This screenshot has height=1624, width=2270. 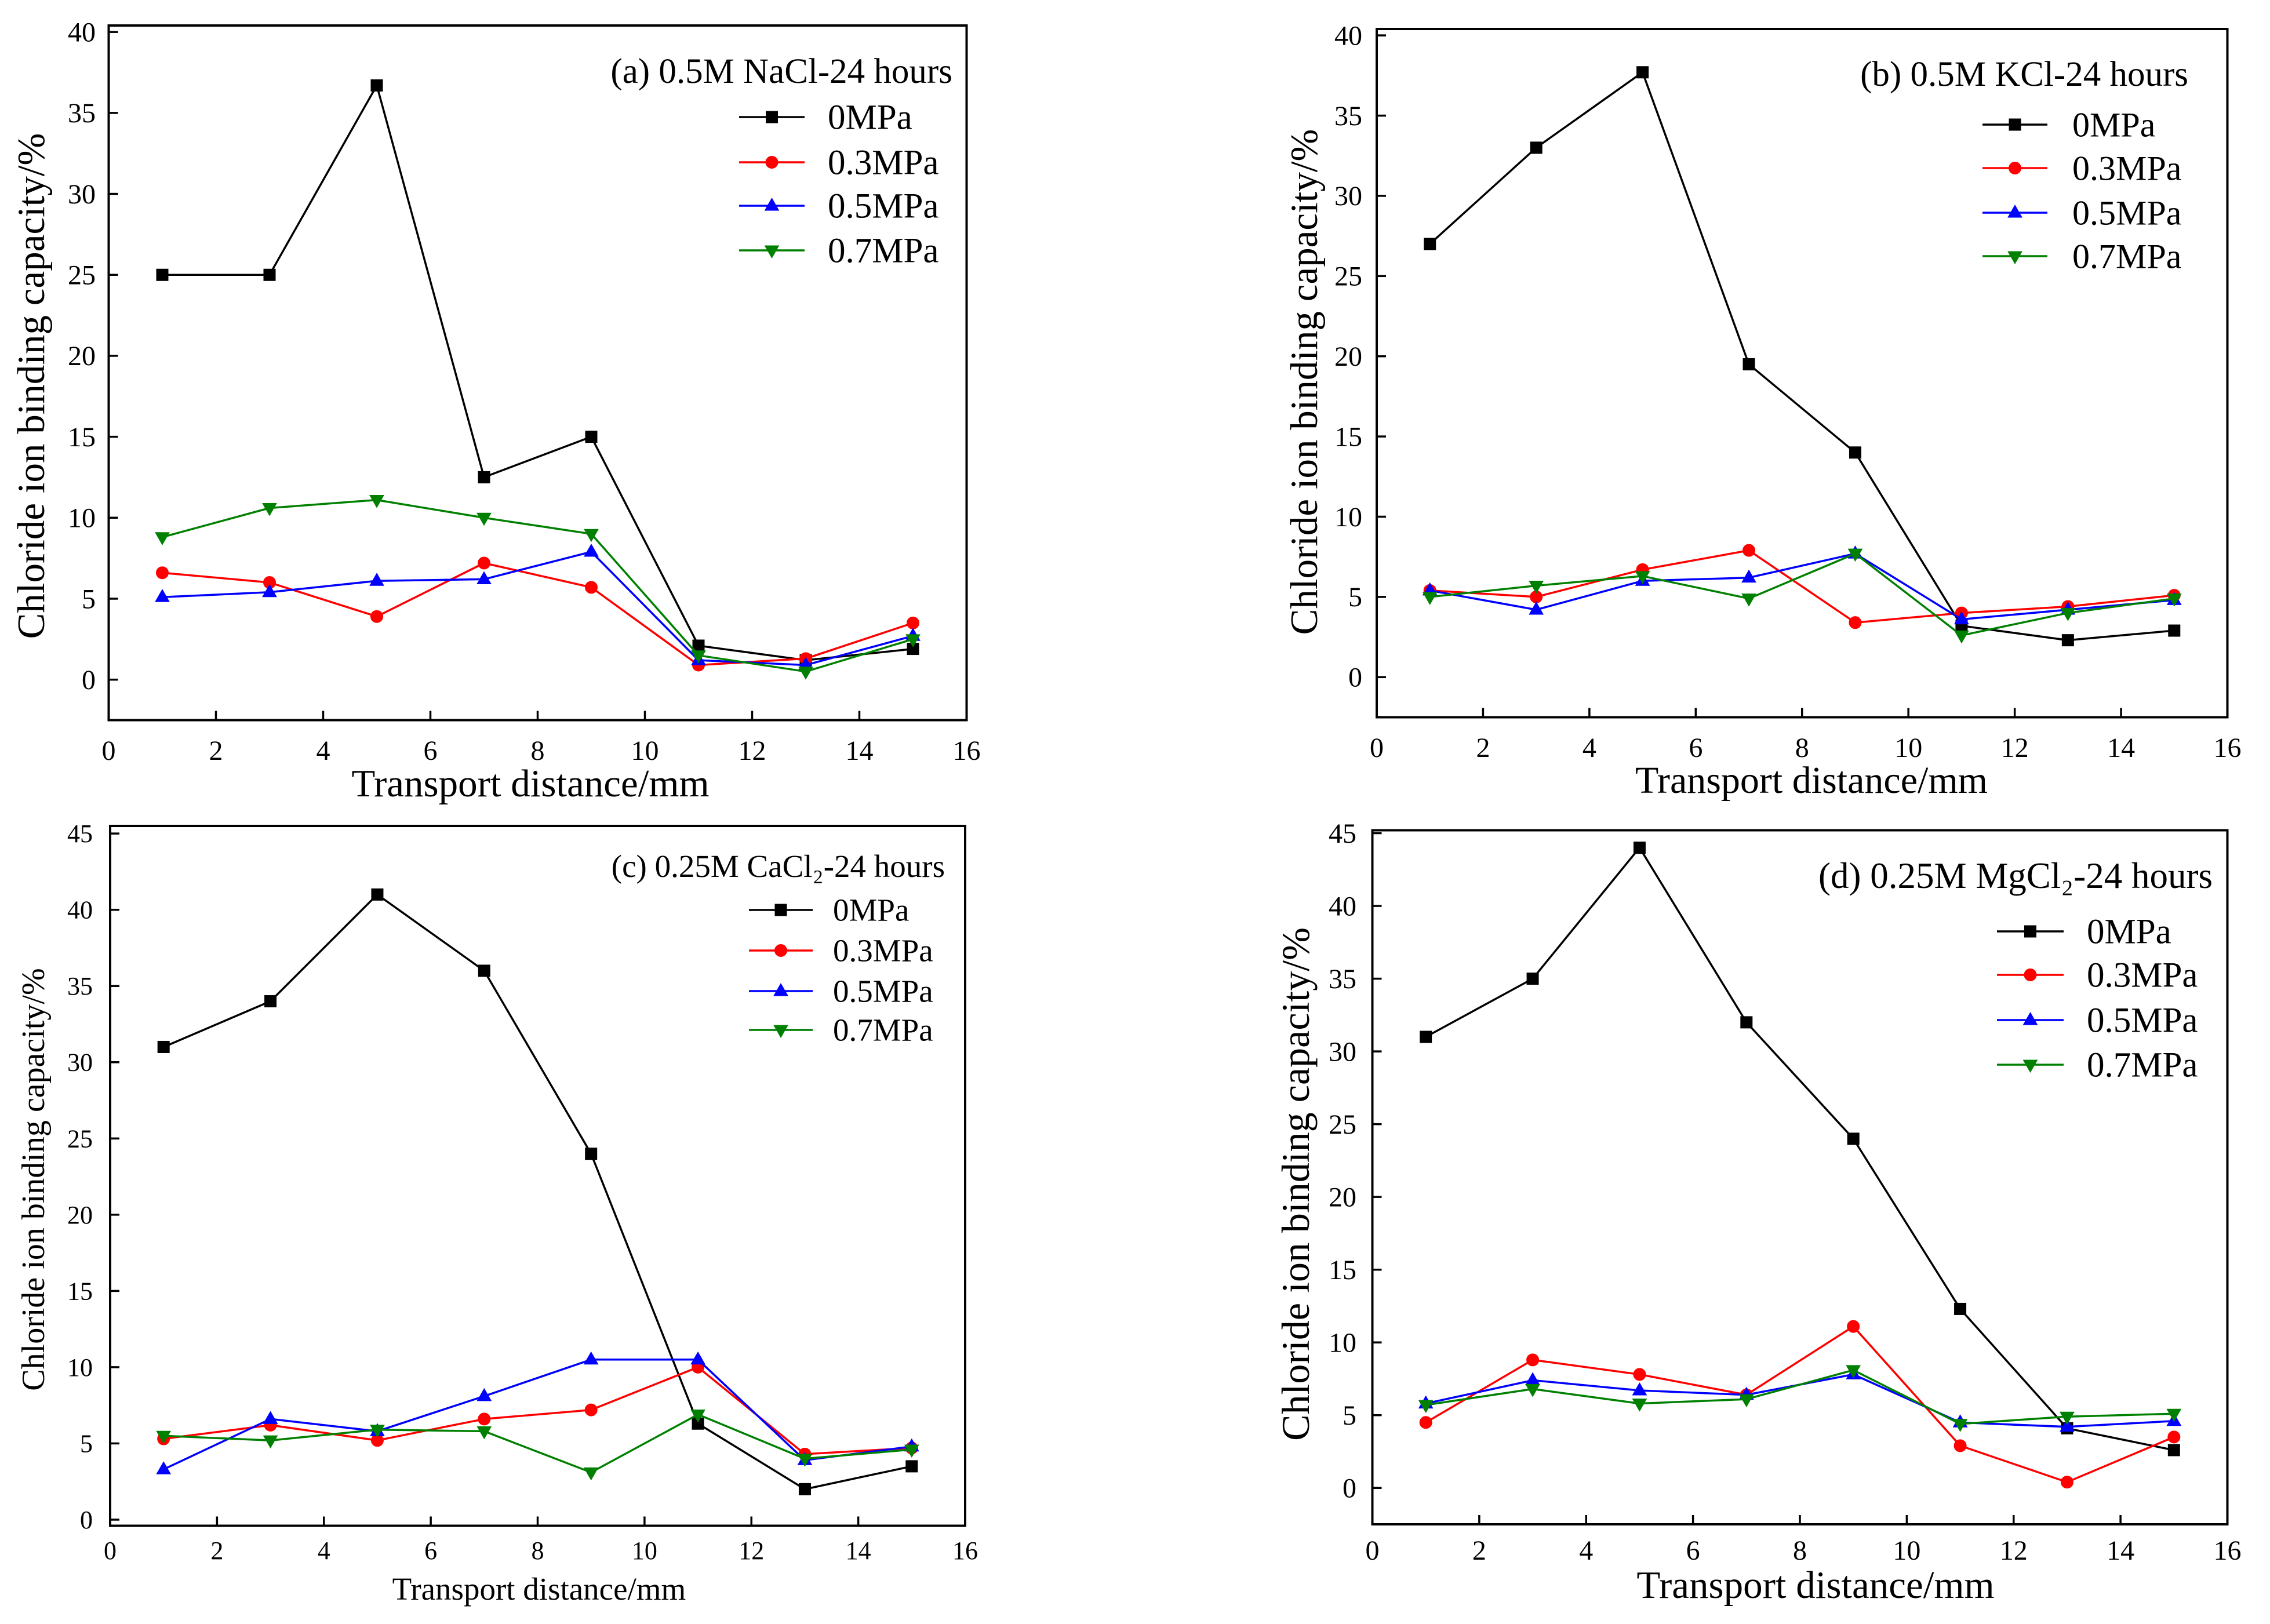 I want to click on legend-item-0-5mpa: 0.5MPa, so click(x=2081, y=213).